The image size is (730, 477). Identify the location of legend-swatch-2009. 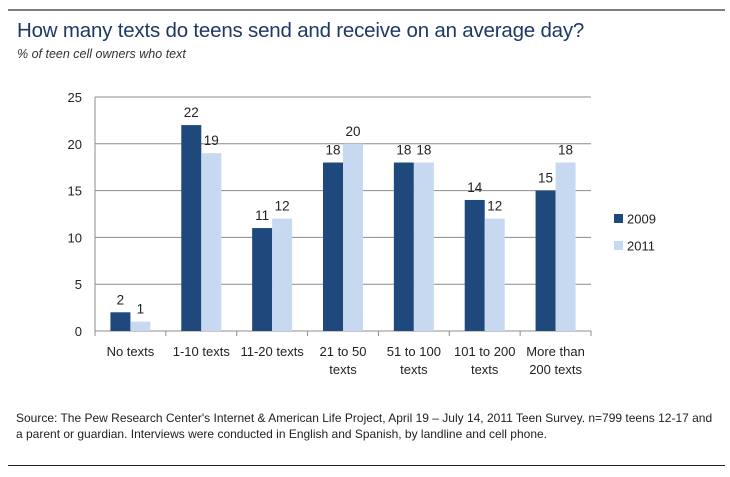
(618, 218).